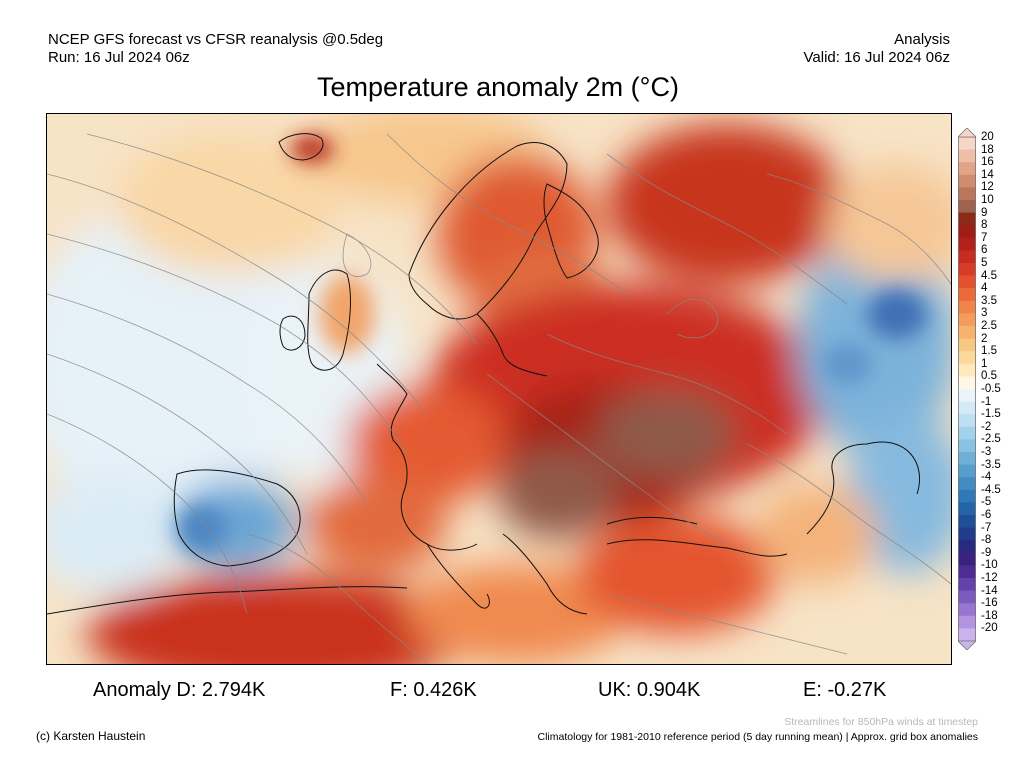 Image resolution: width=1024 pixels, height=768 pixels. Describe the element at coordinates (987, 174) in the screenshot. I see `colorbar-label: 14` at that location.